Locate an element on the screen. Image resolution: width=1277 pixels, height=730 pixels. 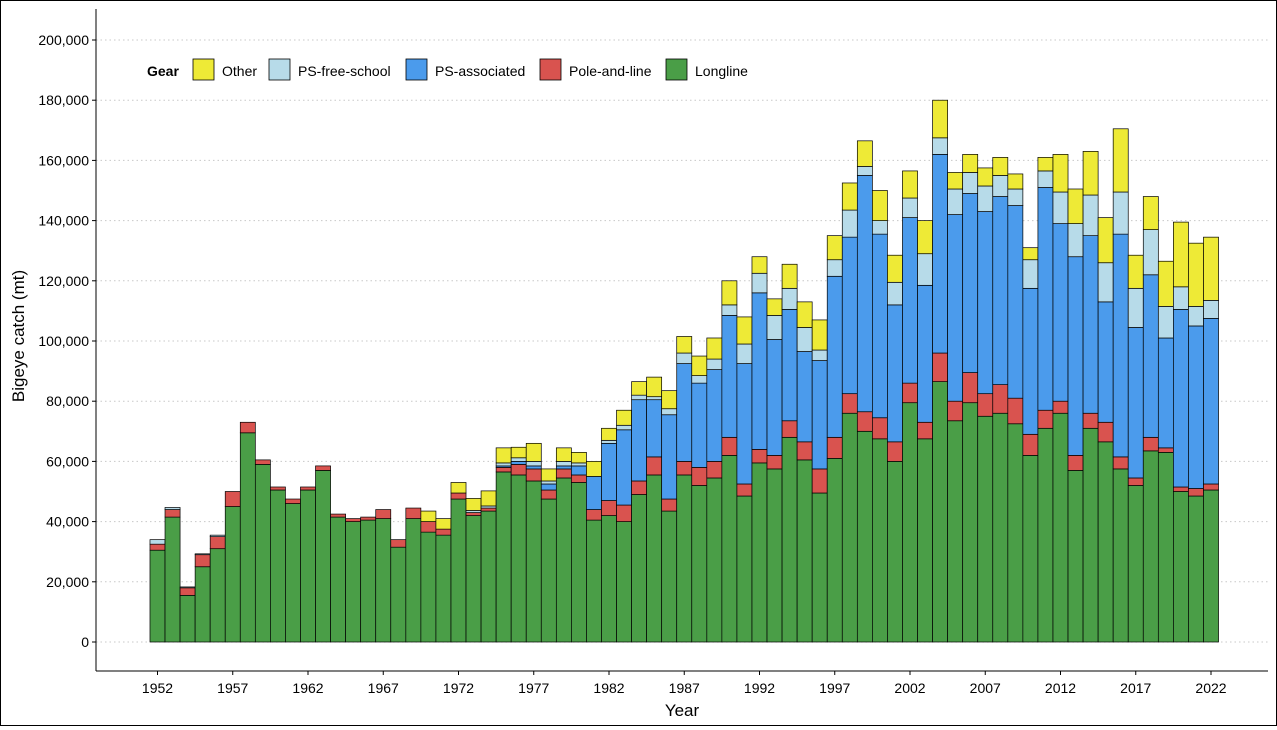
x-tick-label: 1992 is located at coordinates (759, 688).